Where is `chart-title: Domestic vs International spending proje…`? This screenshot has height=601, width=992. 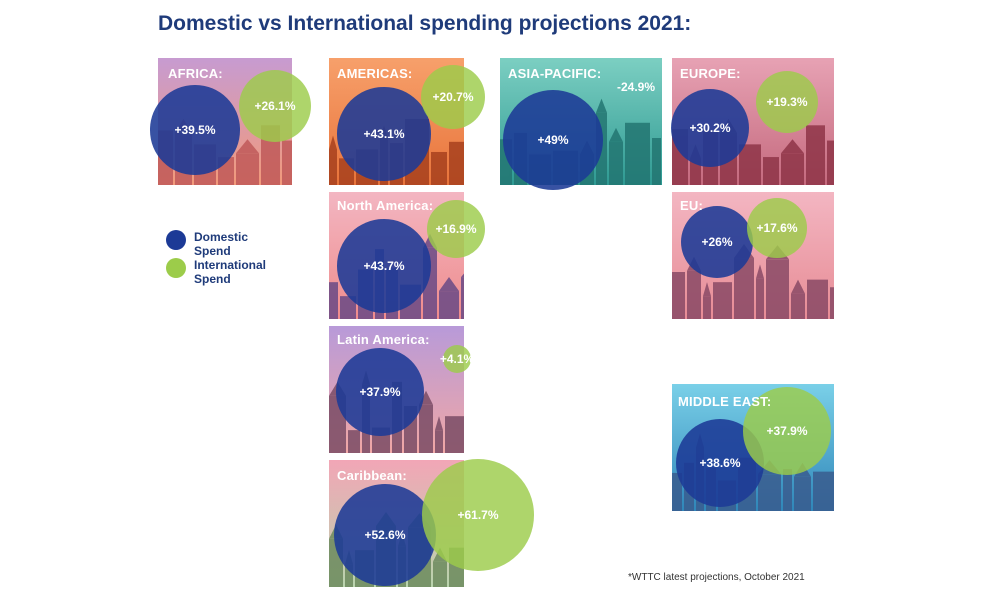 chart-title: Domestic vs International spending proje… is located at coordinates (425, 23).